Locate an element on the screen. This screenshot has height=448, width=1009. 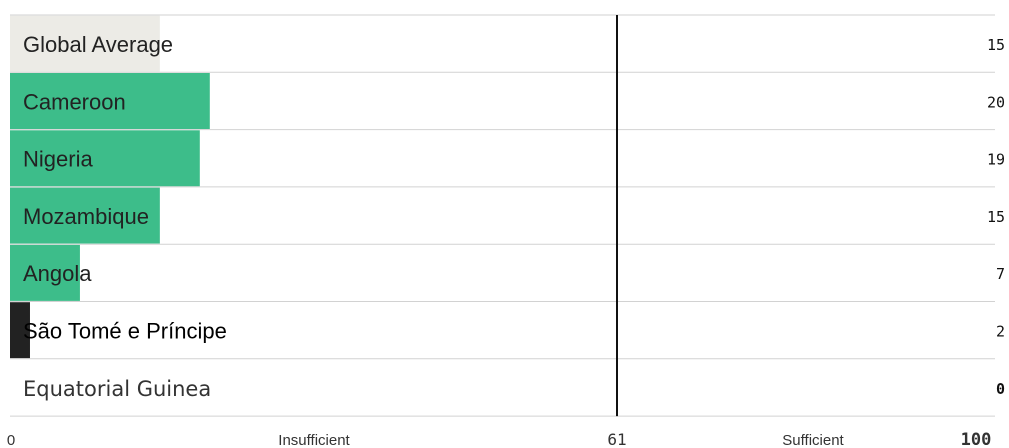
category-label: Nigeria is located at coordinates (58, 159).